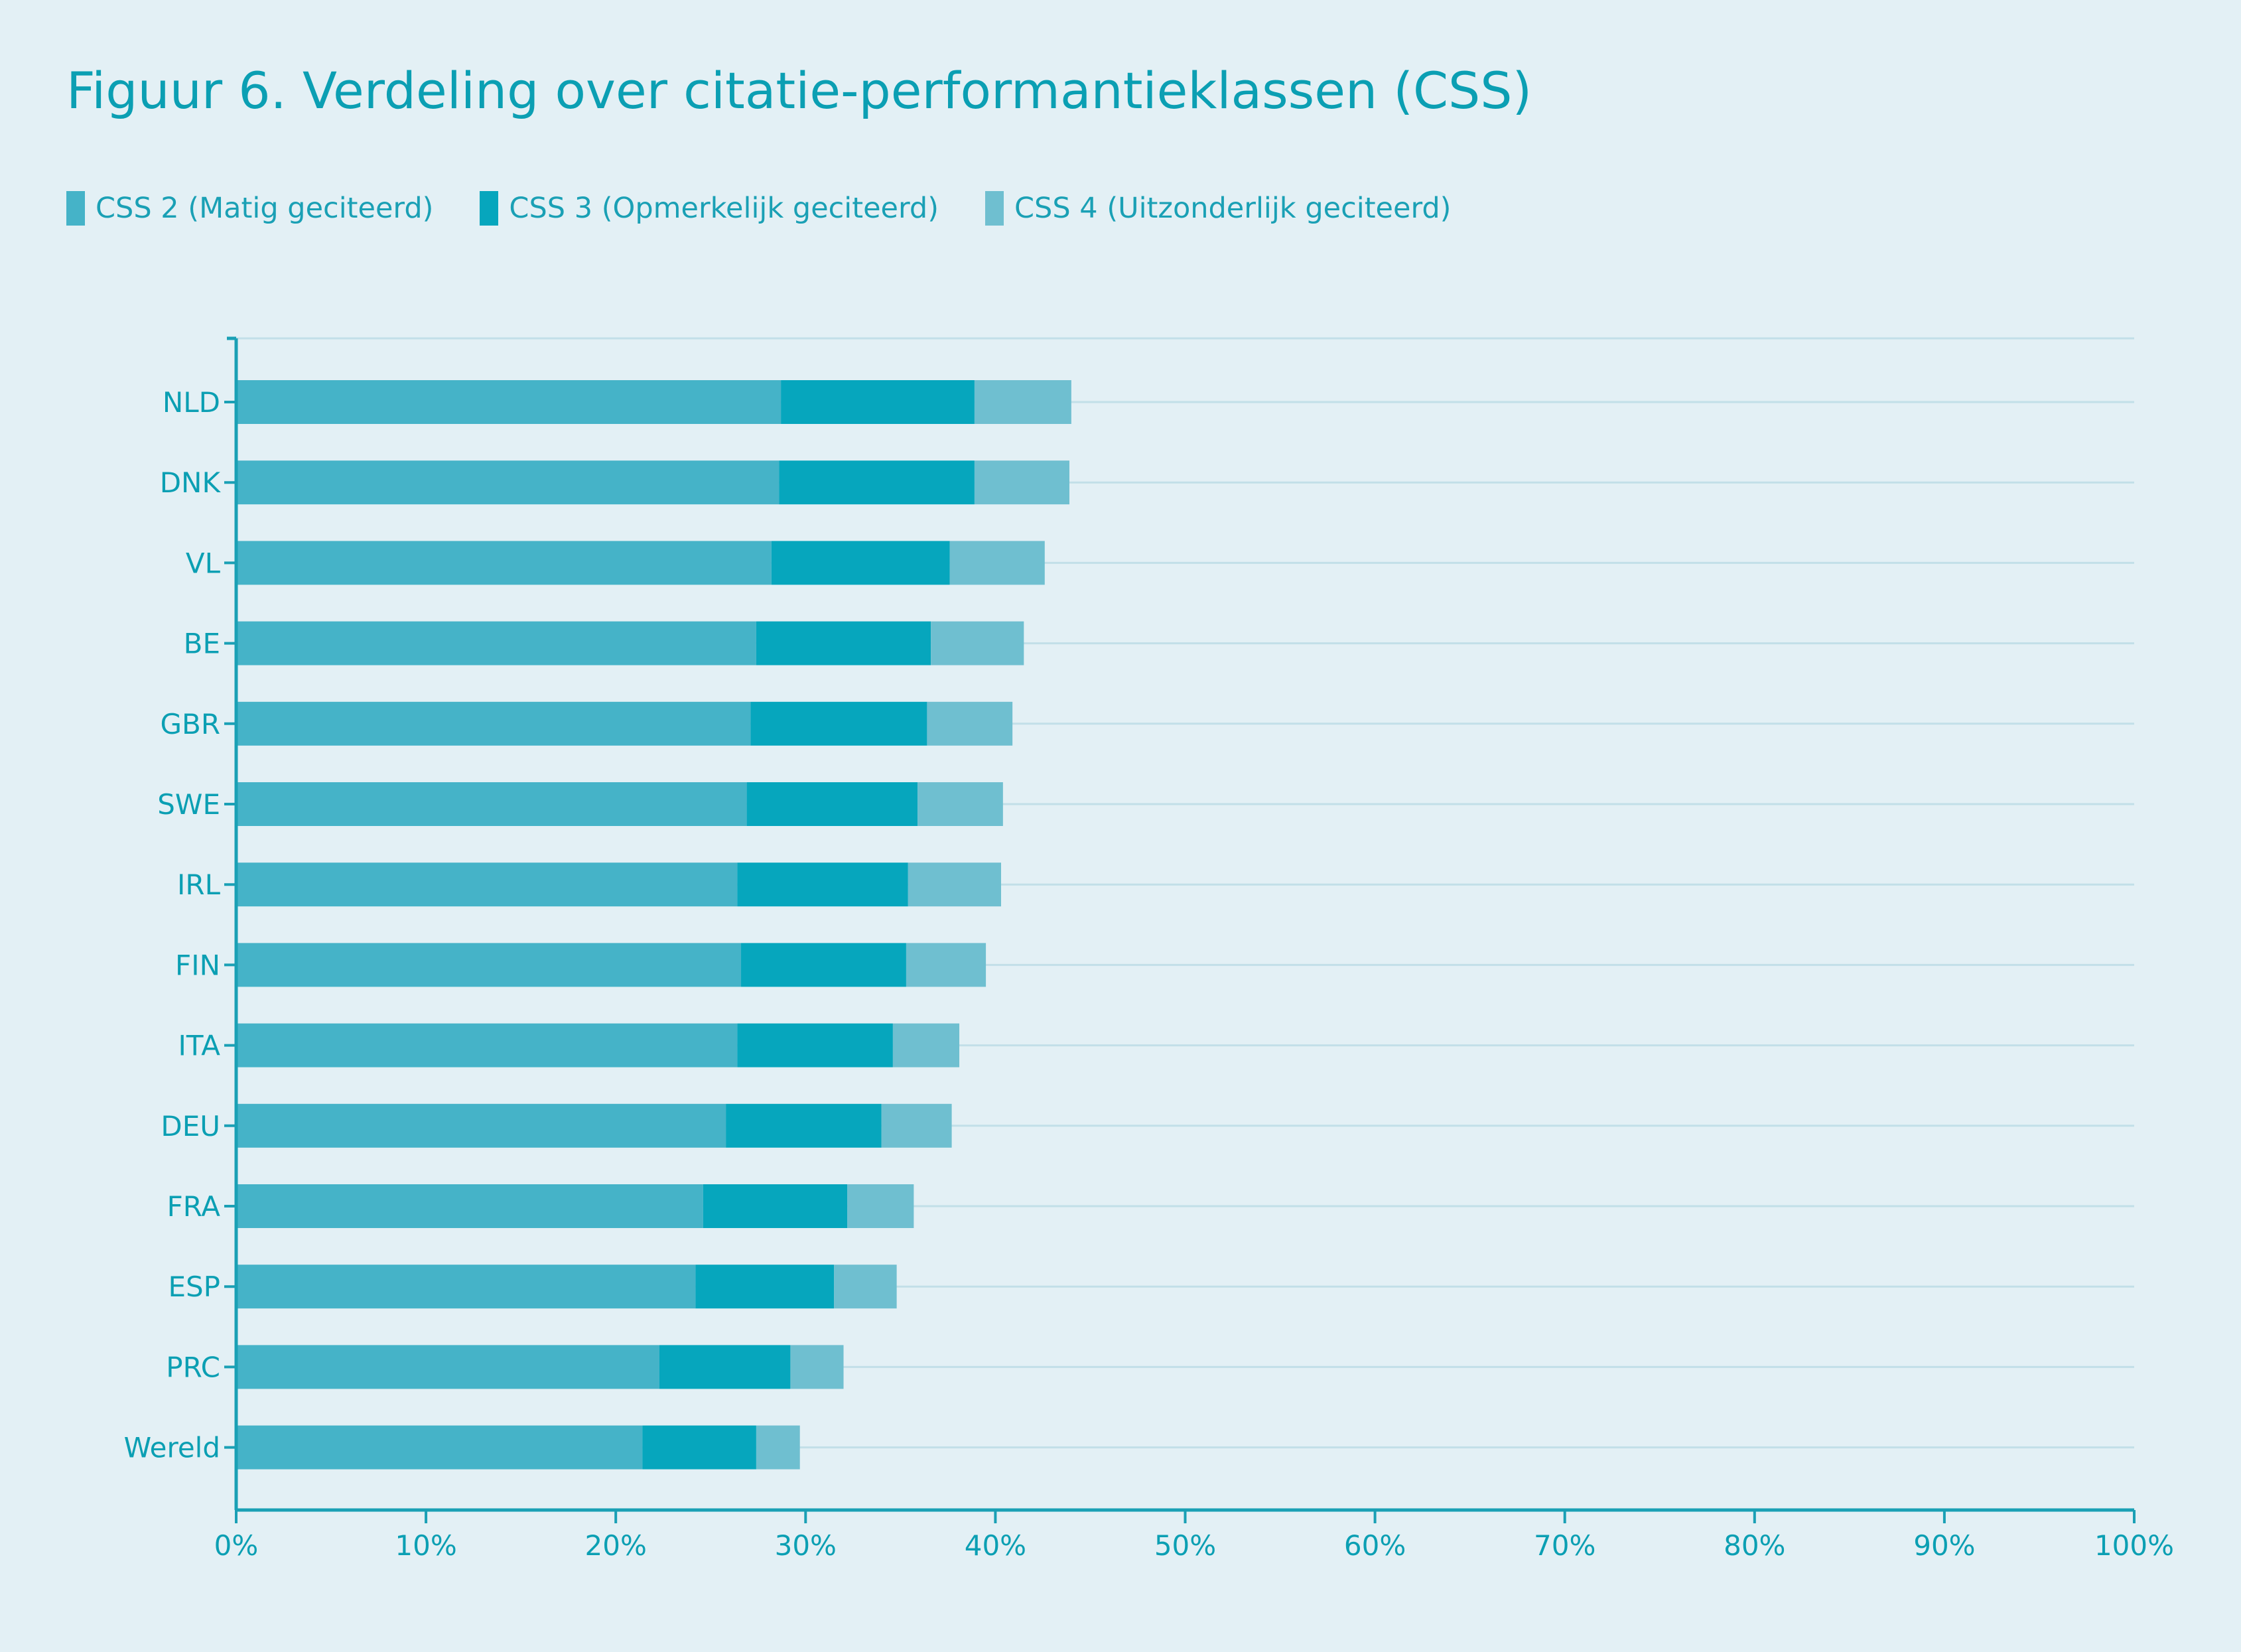 The image size is (2241, 1652). Describe the element at coordinates (616, 1545) in the screenshot. I see `x-tick-label: 20%` at that location.